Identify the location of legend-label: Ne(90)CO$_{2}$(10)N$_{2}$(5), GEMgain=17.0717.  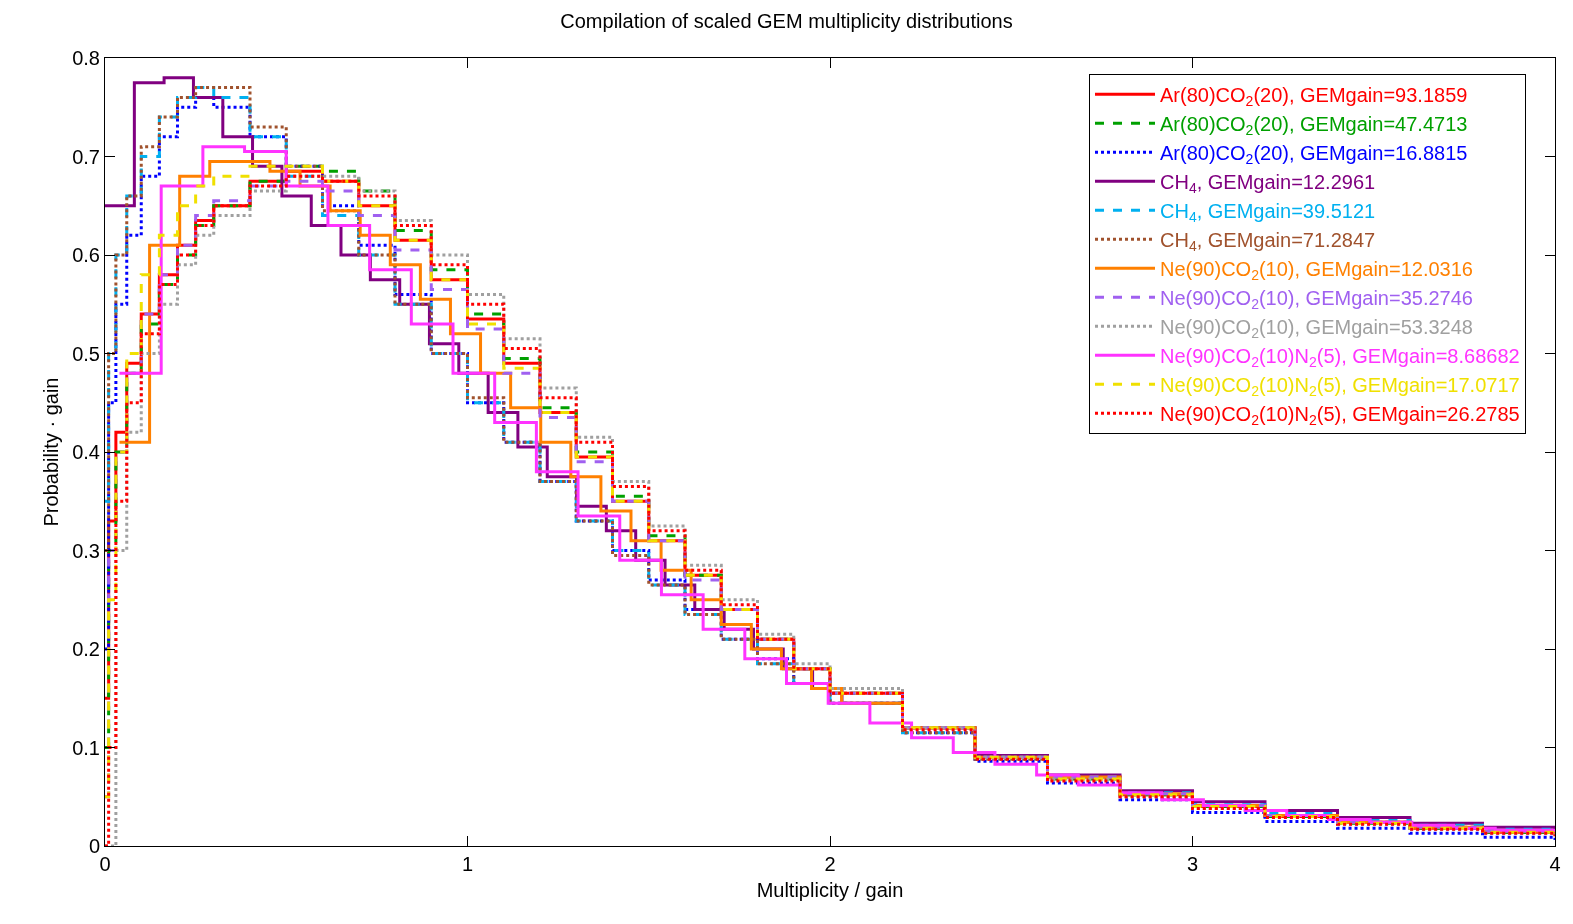
(1340, 387).